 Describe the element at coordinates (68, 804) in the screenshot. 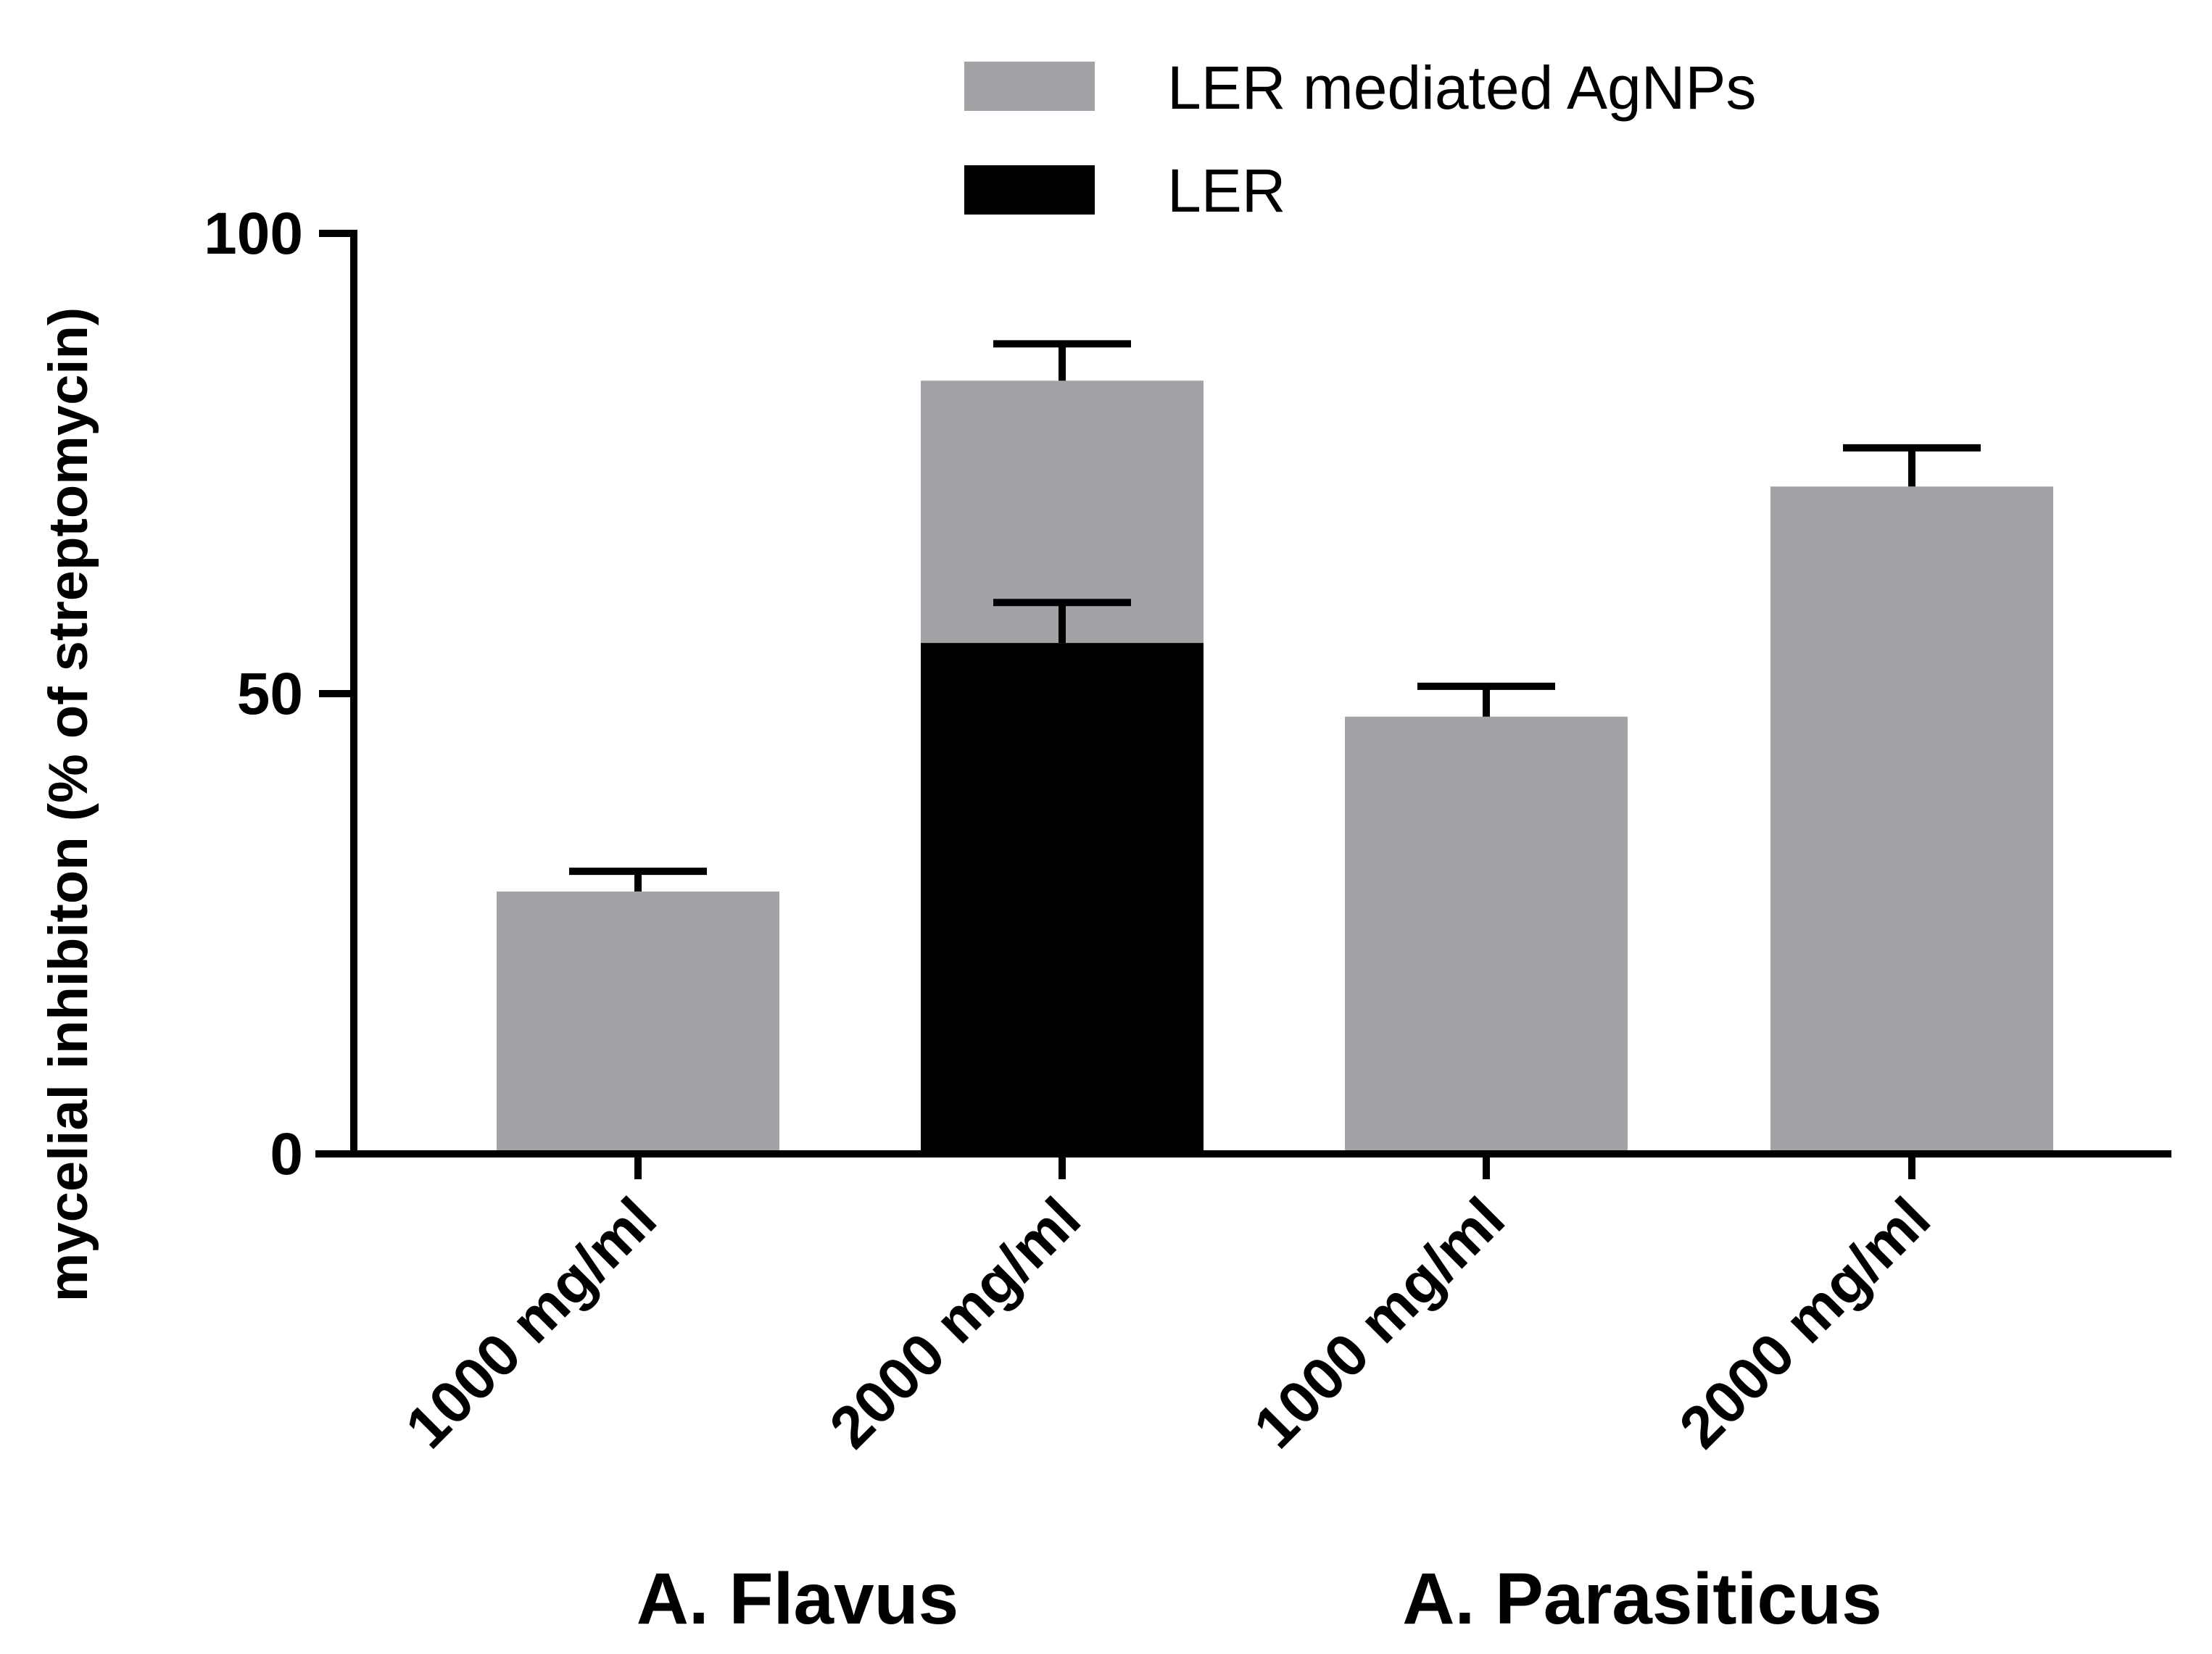

I see `y-axis-label: mycelial inhibiton (% of streptomycin)` at that location.